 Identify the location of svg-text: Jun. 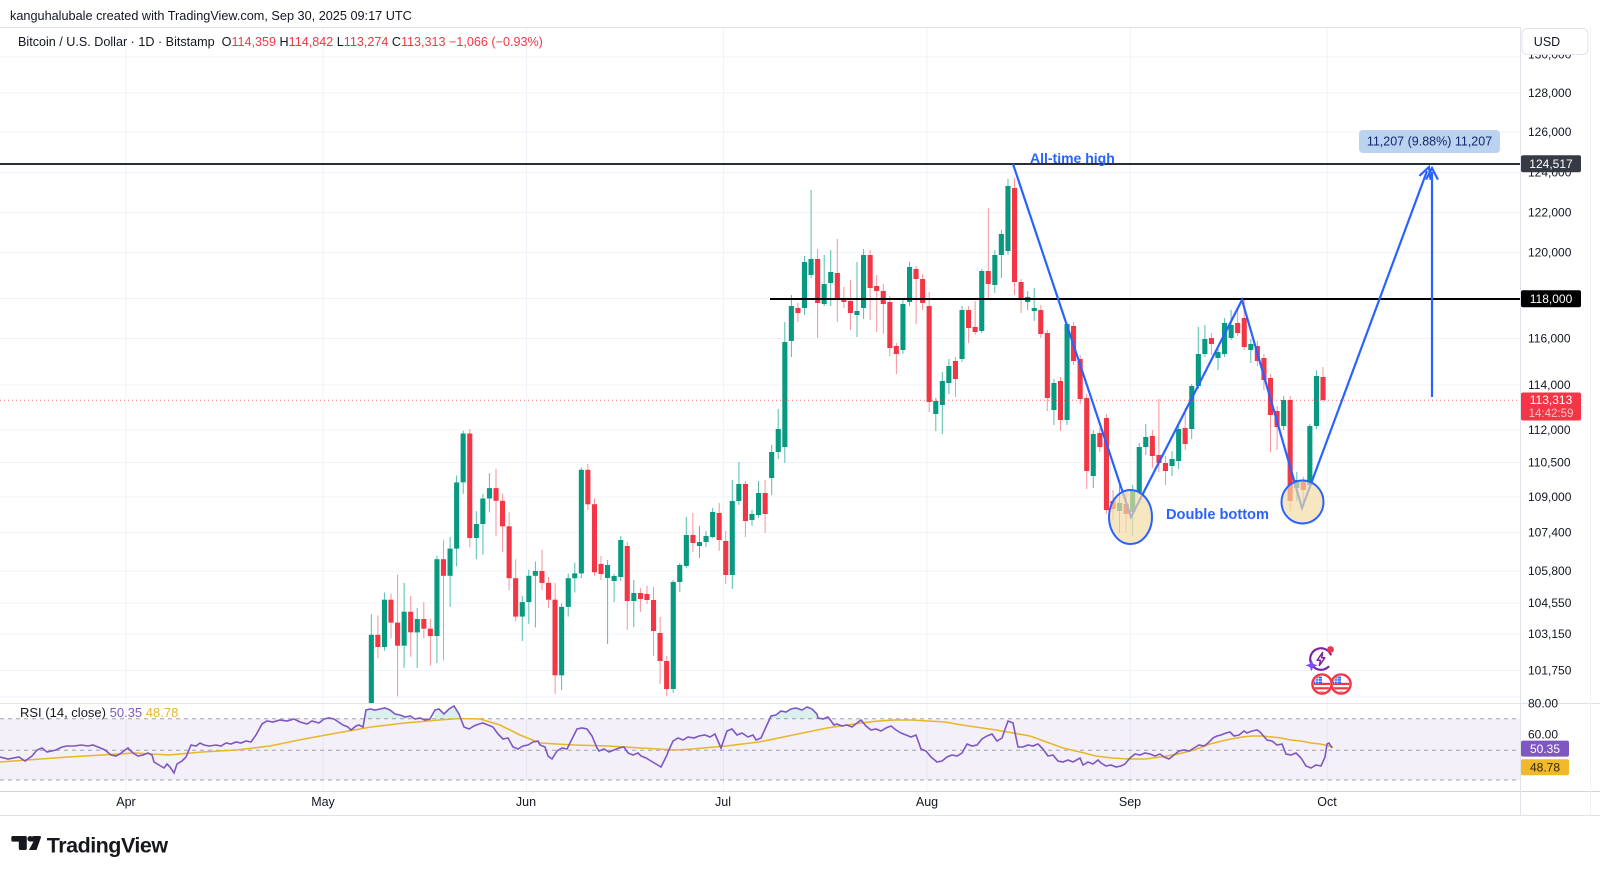
(526, 802).